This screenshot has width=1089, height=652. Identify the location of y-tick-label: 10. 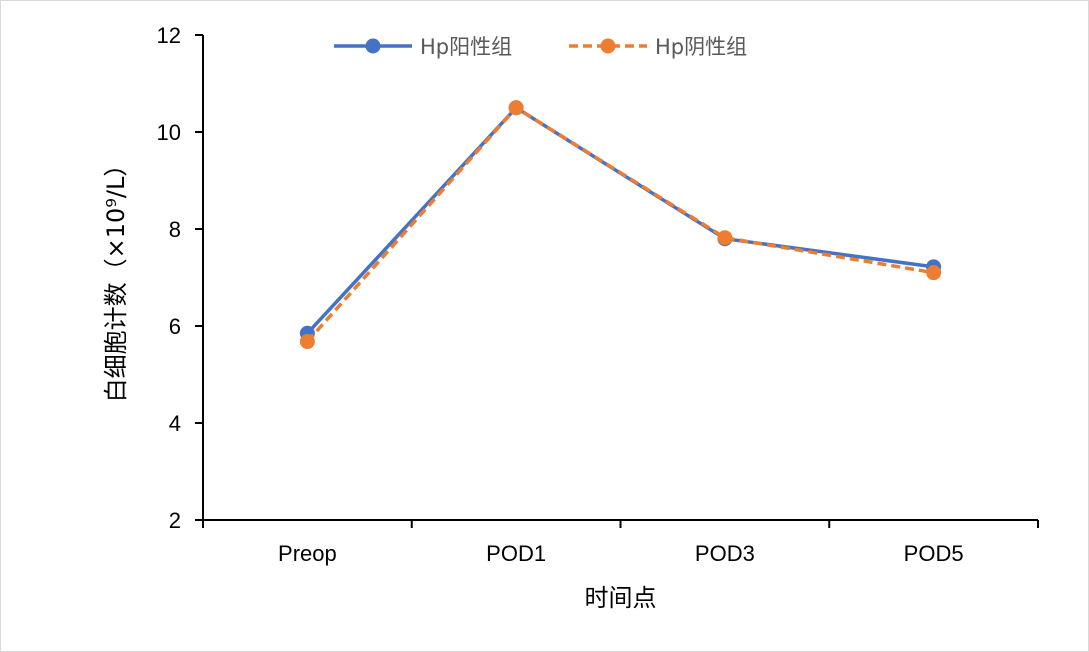
(169, 132).